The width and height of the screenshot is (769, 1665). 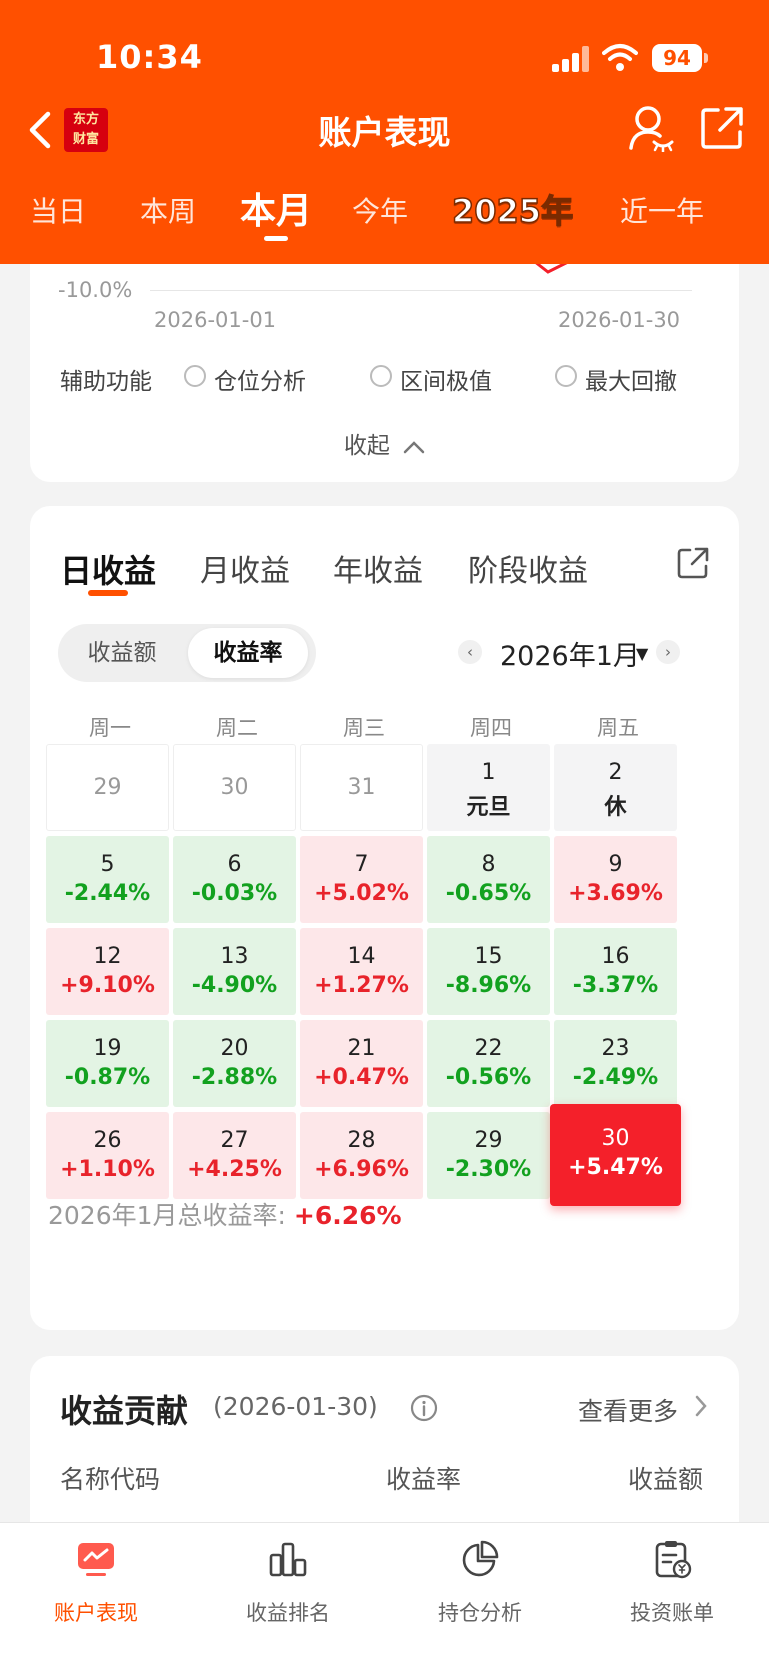 What do you see at coordinates (672, 1594) in the screenshot?
I see `nav-investment-bill: 投资账单` at bounding box center [672, 1594].